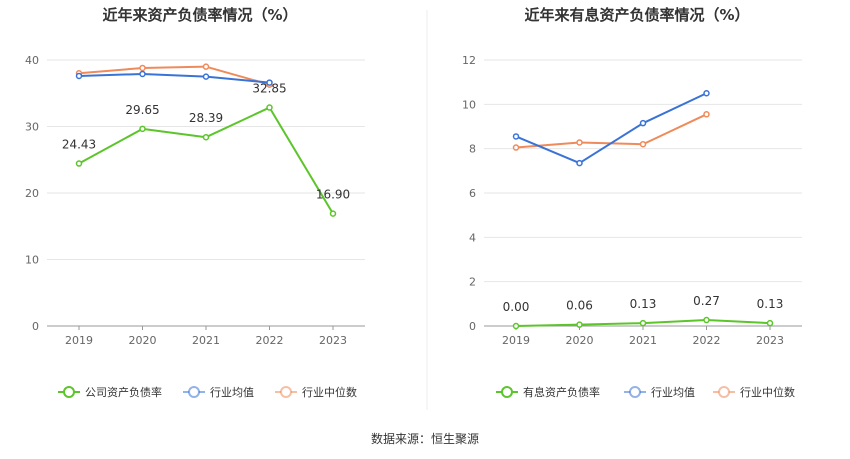  What do you see at coordinates (79, 145) in the screenshot?
I see `data-label: 24.43` at bounding box center [79, 145].